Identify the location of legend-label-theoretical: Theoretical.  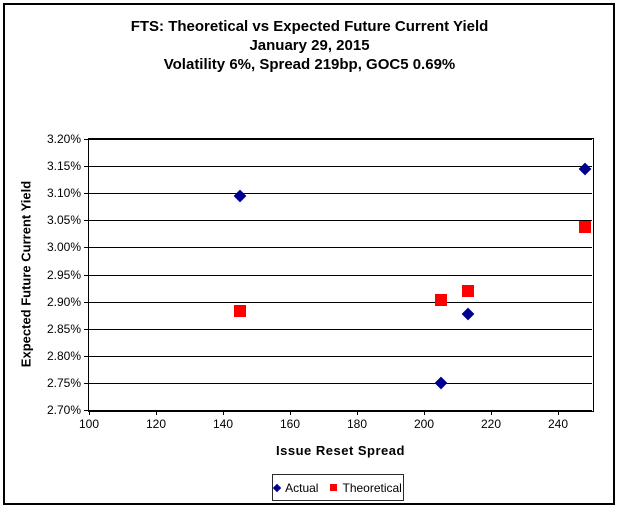
(372, 487).